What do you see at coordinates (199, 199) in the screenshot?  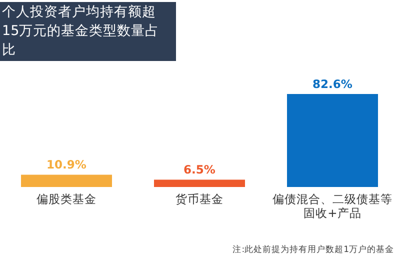 I see `x-tick-label: 货币基金` at bounding box center [199, 199].